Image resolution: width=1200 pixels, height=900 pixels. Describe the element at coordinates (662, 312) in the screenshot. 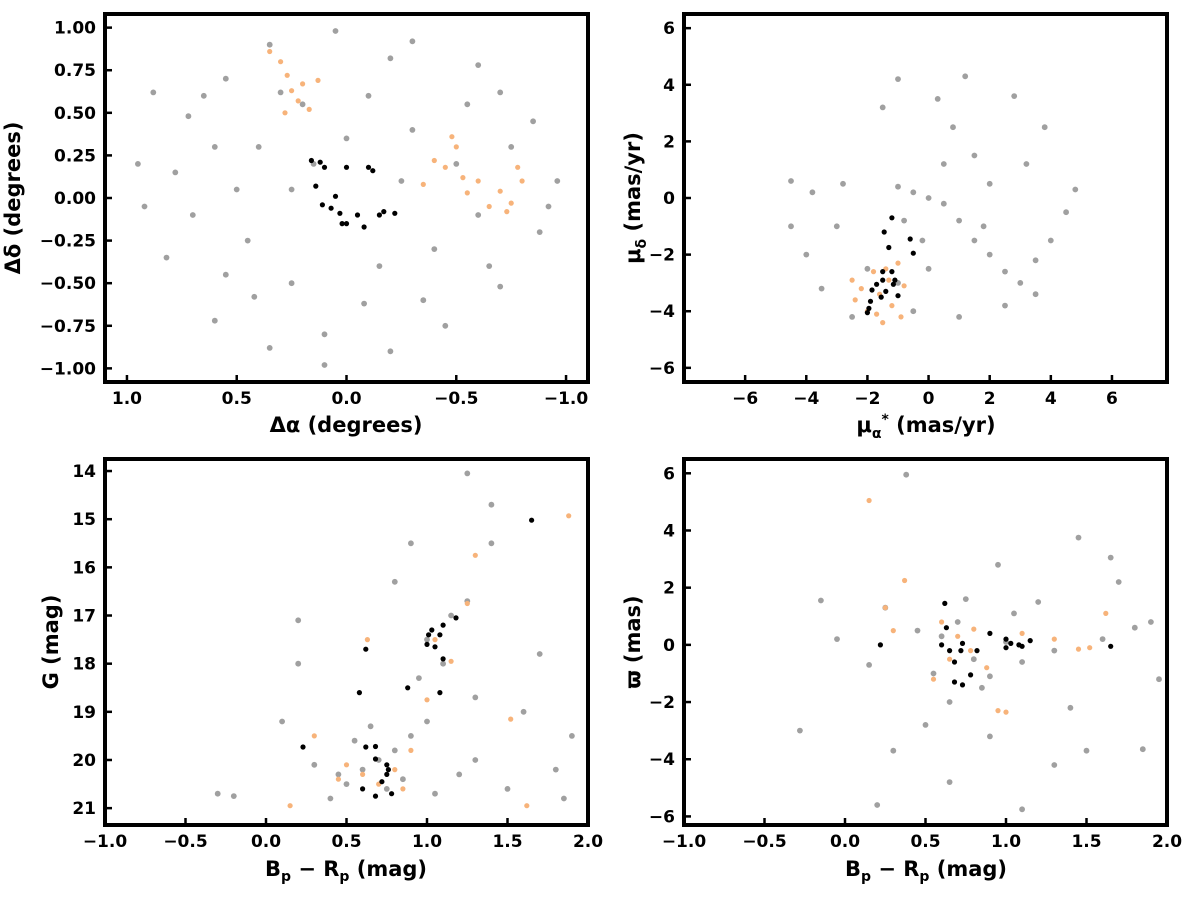

I see `proper-motion-y-tick-label: −4` at that location.